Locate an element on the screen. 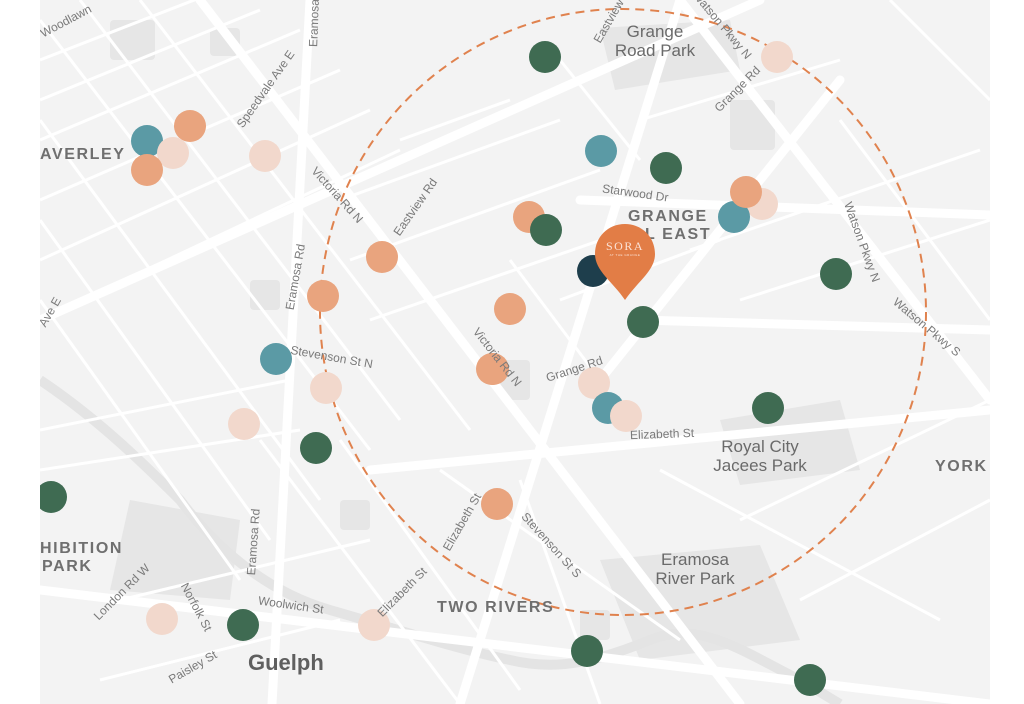 The width and height of the screenshot is (1024, 704). marker-brand-text: SORA is located at coordinates (624, 246).